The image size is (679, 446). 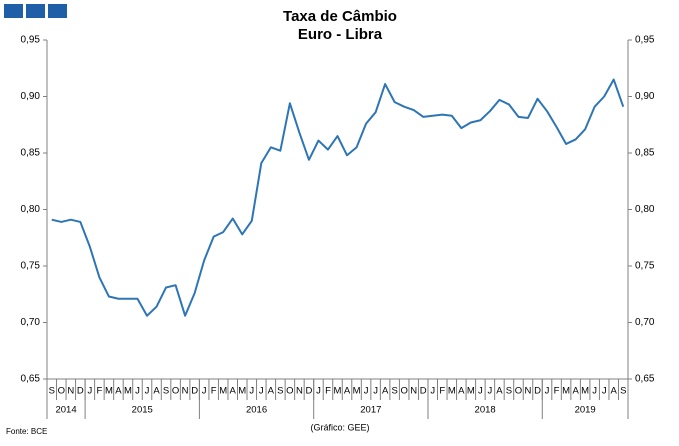 What do you see at coordinates (26, 431) in the screenshot?
I see `source-note: Fonte: BCE` at bounding box center [26, 431].